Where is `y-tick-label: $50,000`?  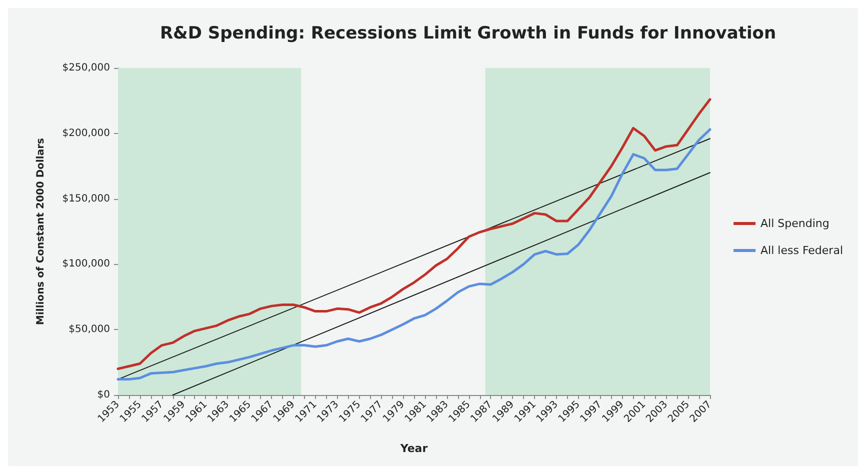 y-tick-label: $50,000 is located at coordinates (89, 330).